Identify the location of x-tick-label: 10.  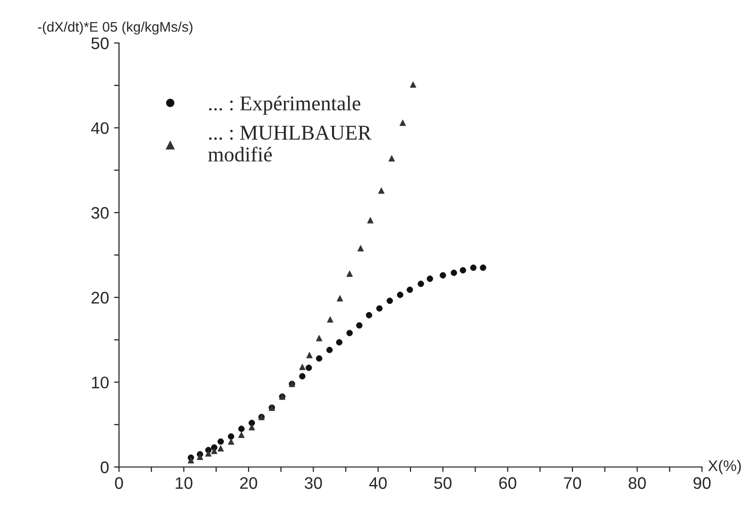
(184, 483).